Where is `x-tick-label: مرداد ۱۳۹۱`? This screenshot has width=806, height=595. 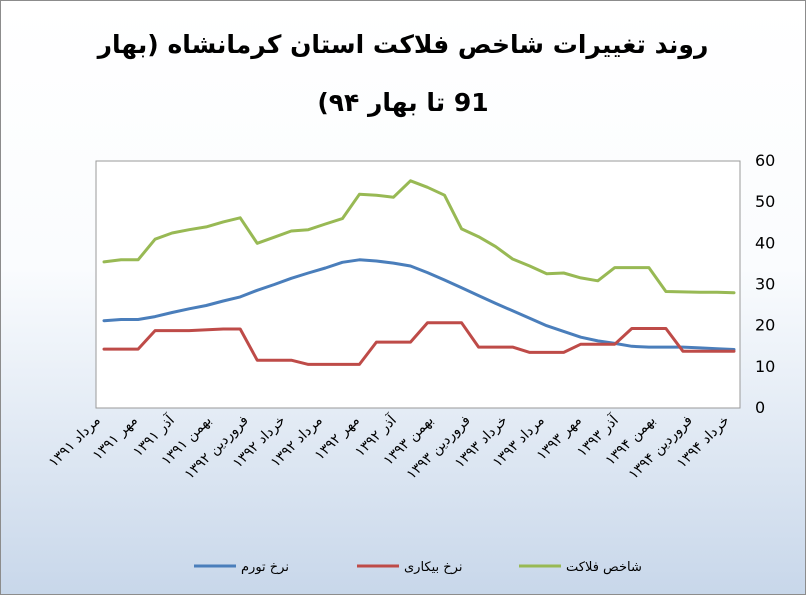
x-tick-label: مرداد ۱۳۹۱ is located at coordinates (75, 442).